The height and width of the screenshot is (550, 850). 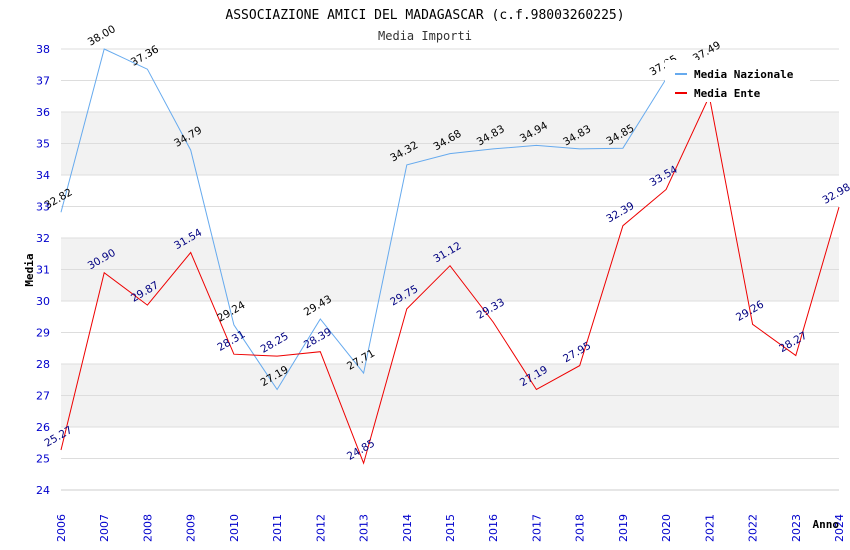 What do you see at coordinates (536, 528) in the screenshot?
I see `x-tick-label: 2017` at bounding box center [536, 528].